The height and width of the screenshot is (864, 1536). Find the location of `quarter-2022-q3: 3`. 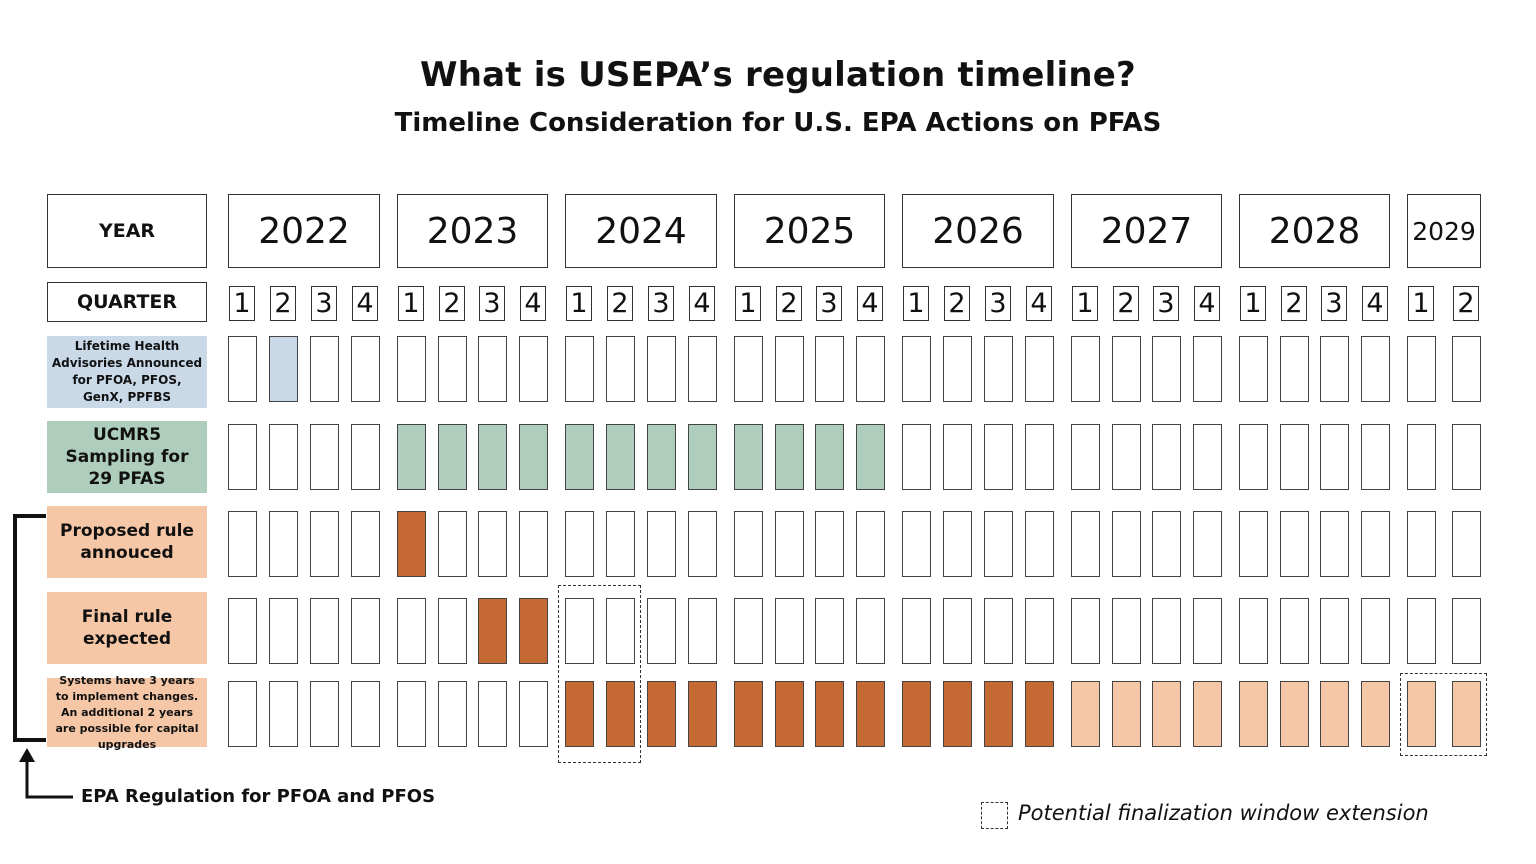

quarter-2022-q3: 3 is located at coordinates (324, 303).